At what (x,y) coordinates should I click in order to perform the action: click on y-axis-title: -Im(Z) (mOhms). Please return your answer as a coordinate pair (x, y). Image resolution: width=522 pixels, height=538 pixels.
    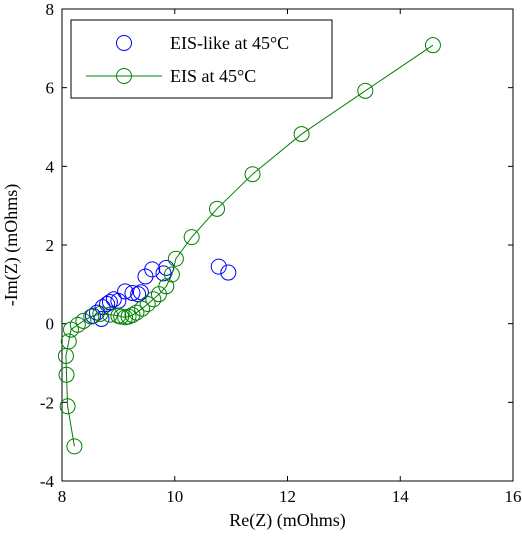
    Looking at the image, I should click on (11, 245).